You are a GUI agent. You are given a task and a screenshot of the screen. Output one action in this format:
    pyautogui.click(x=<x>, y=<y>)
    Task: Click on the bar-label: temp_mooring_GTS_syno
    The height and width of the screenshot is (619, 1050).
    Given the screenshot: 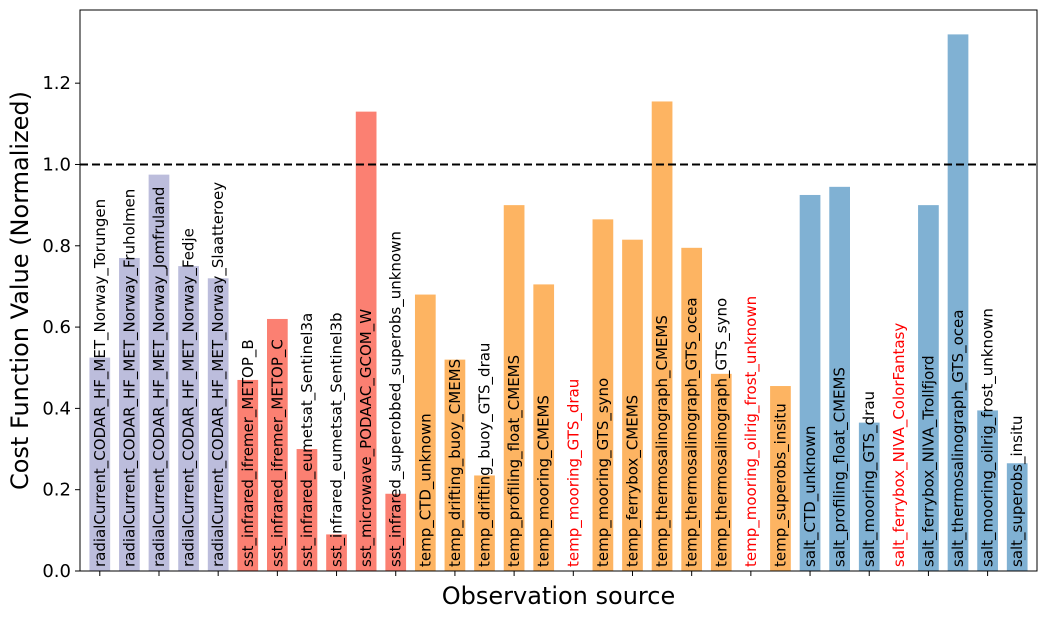 What is the action you would take?
    pyautogui.click(x=603, y=472)
    